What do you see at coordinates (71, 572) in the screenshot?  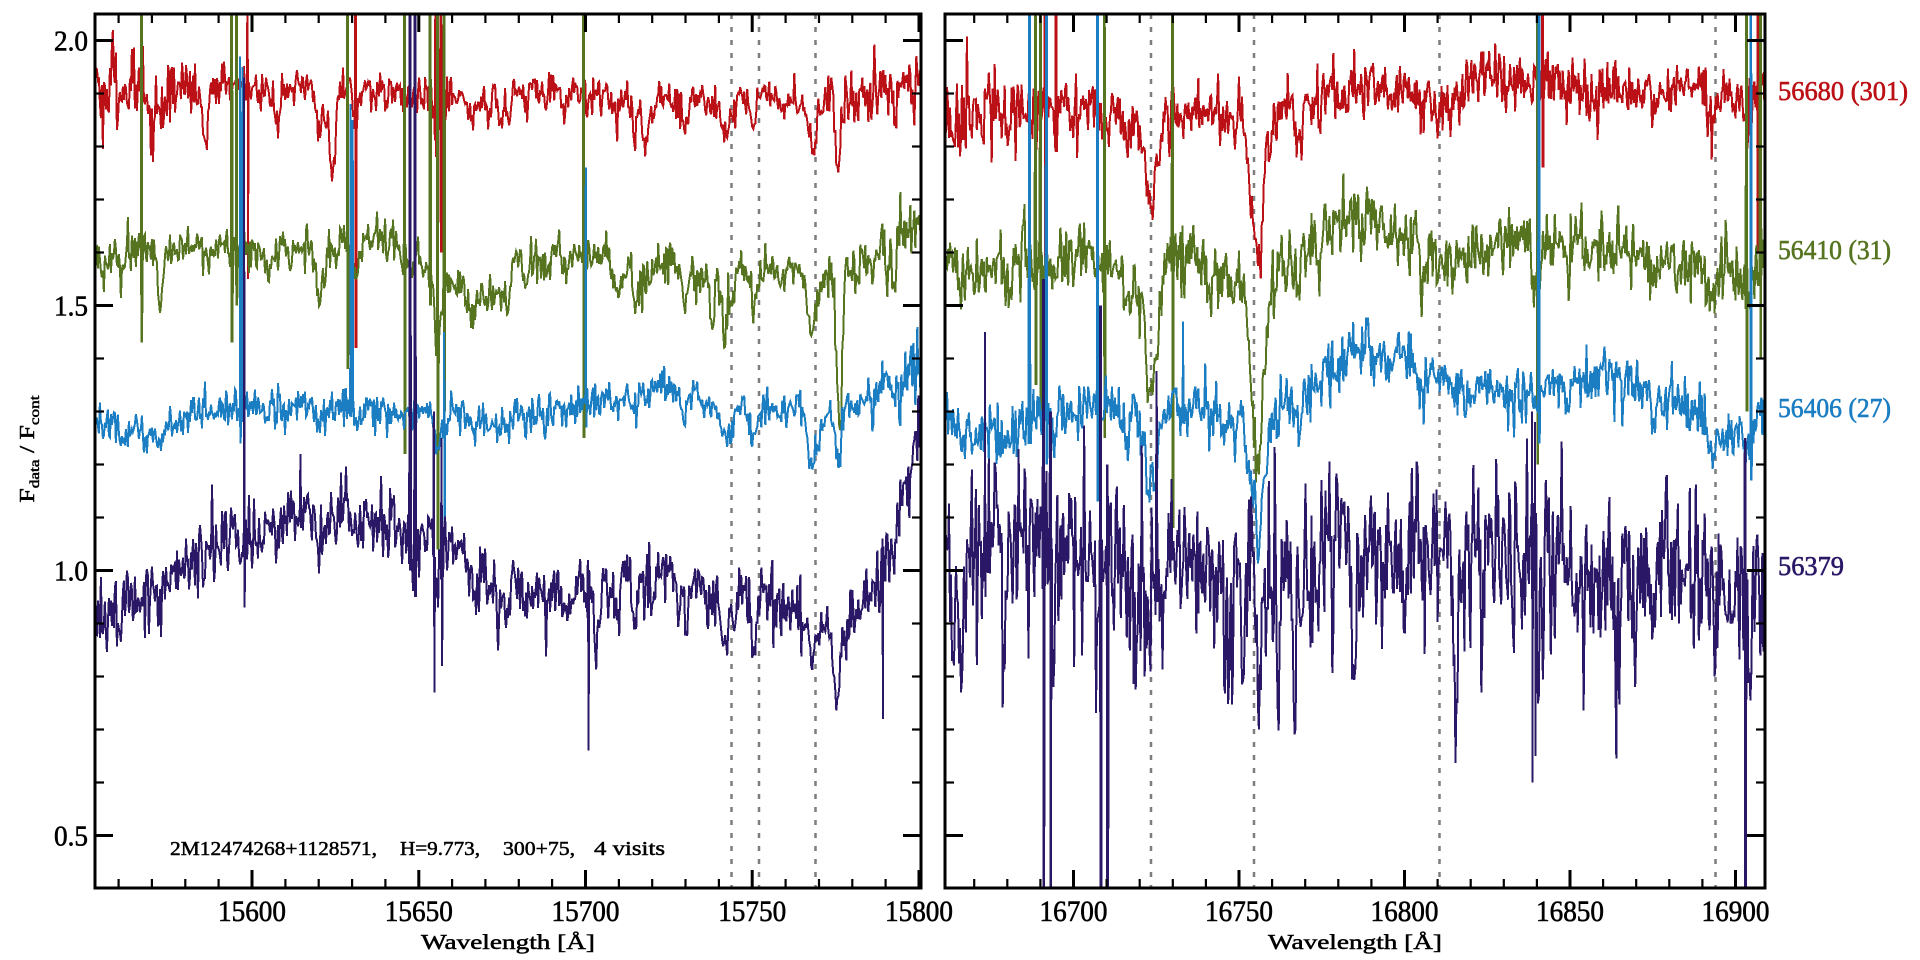 I see `svg-text: 1.0` at bounding box center [71, 572].